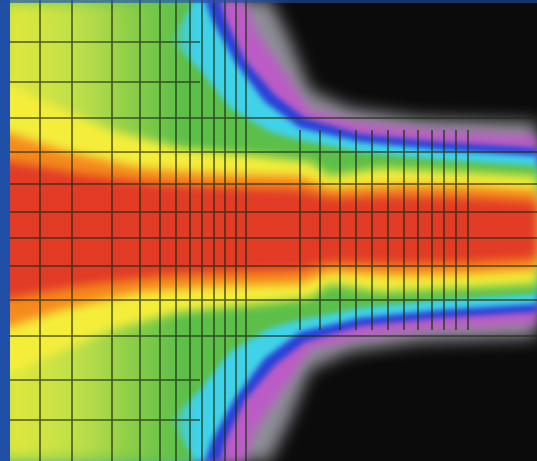 This screenshot has width=537, height=461. Describe the element at coordinates (5, 230) in the screenshot. I see `frame-left-edge` at that location.